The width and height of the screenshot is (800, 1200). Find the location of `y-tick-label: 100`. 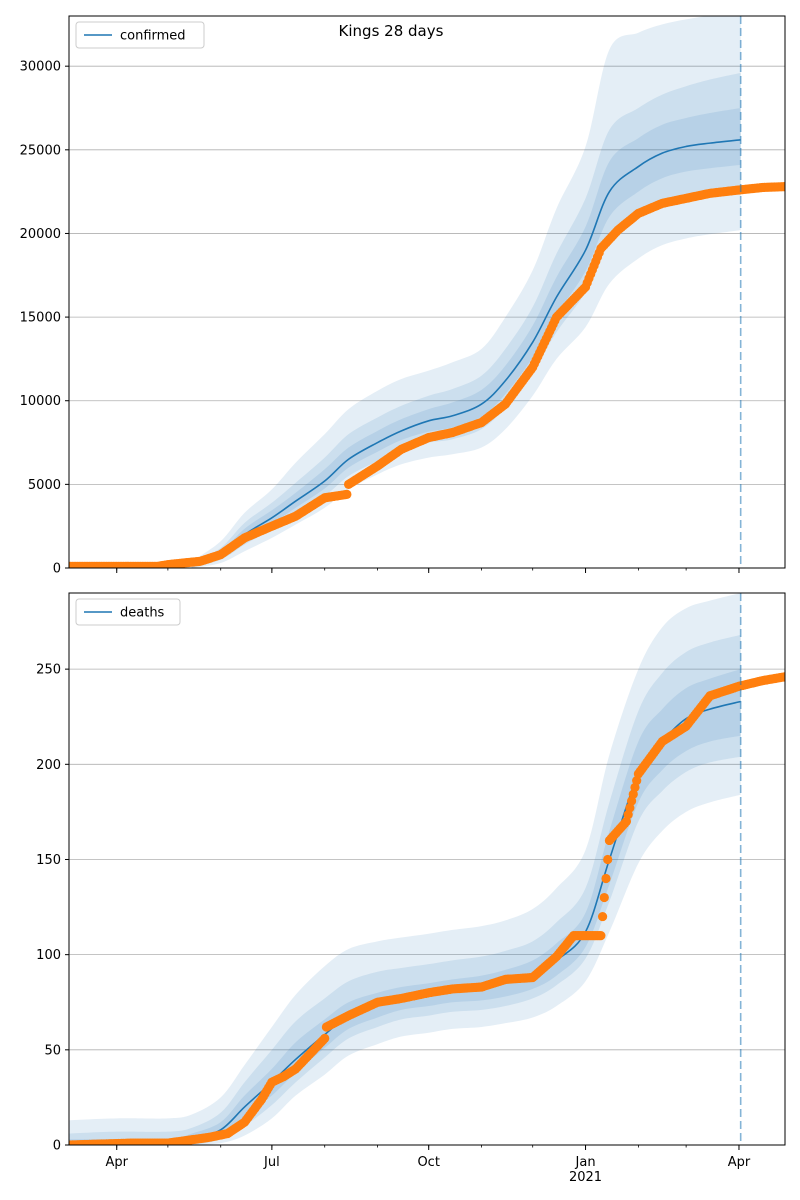

y-tick-label: 100 is located at coordinates (48, 955).